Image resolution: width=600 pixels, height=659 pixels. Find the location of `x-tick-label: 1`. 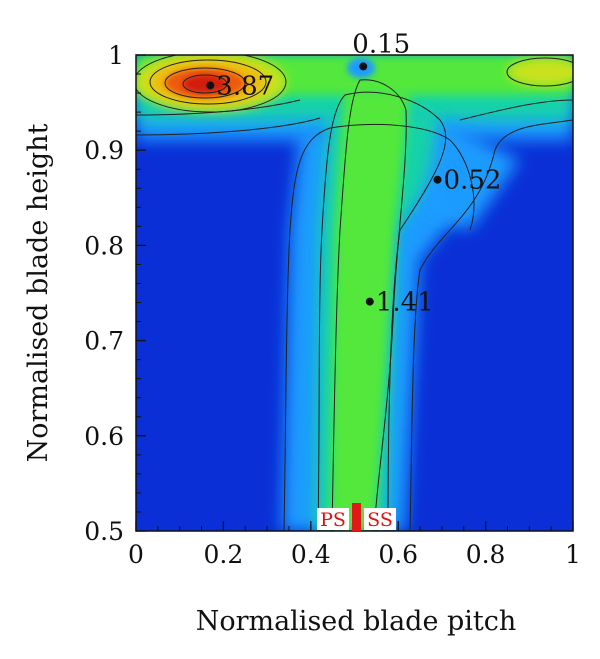

x-tick-label: 1 is located at coordinates (573, 554).